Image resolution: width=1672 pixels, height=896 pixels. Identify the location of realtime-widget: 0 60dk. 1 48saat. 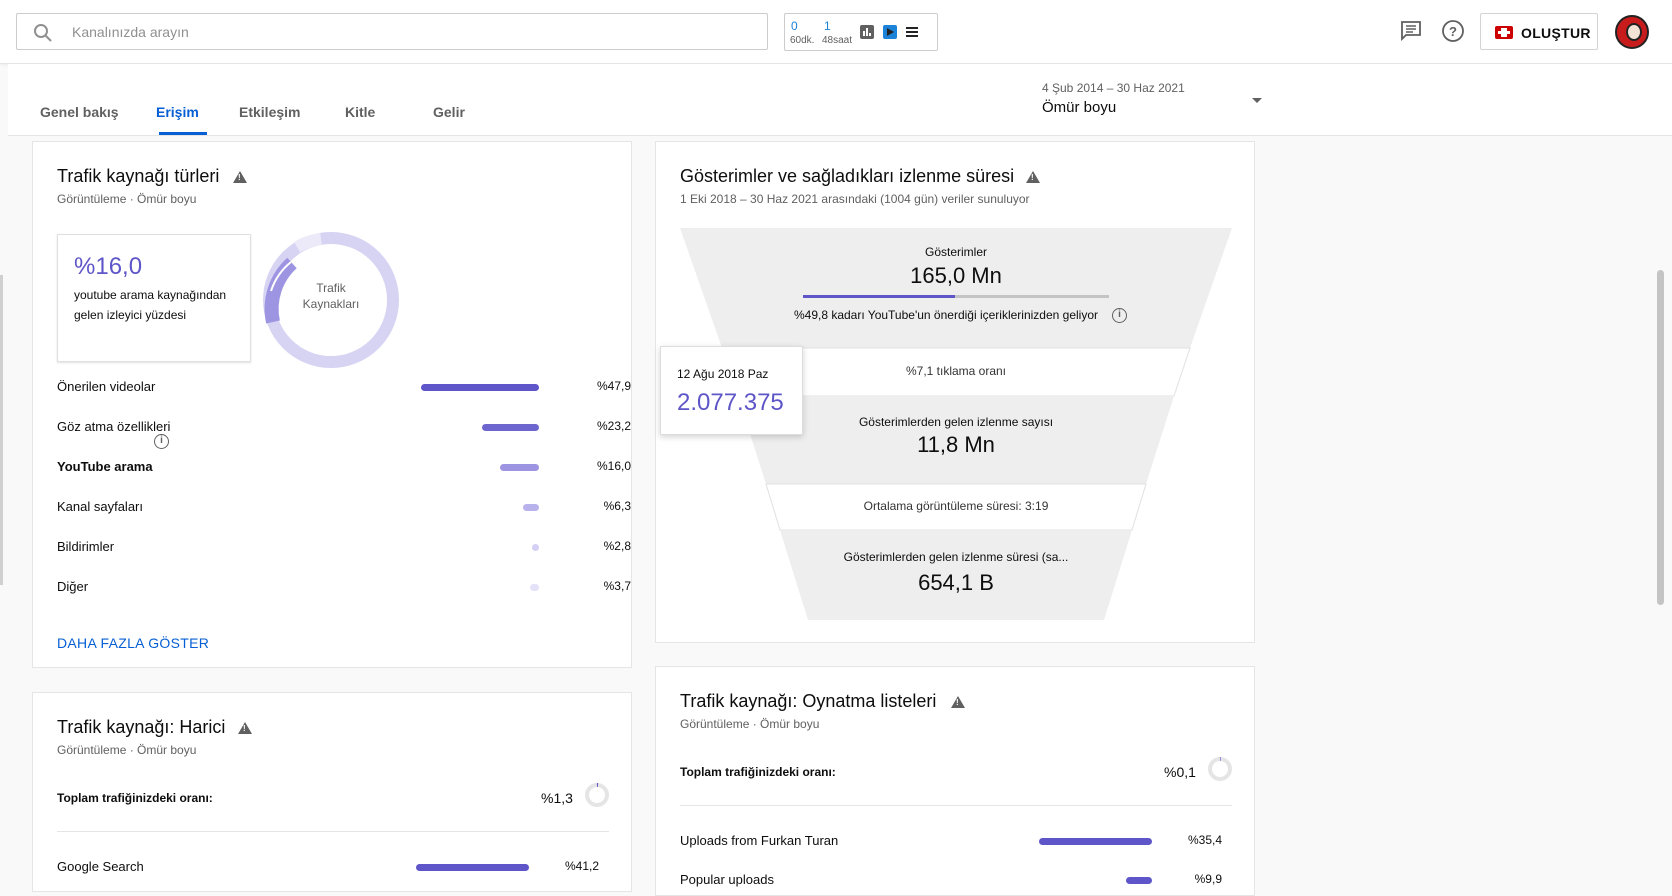
(861, 32).